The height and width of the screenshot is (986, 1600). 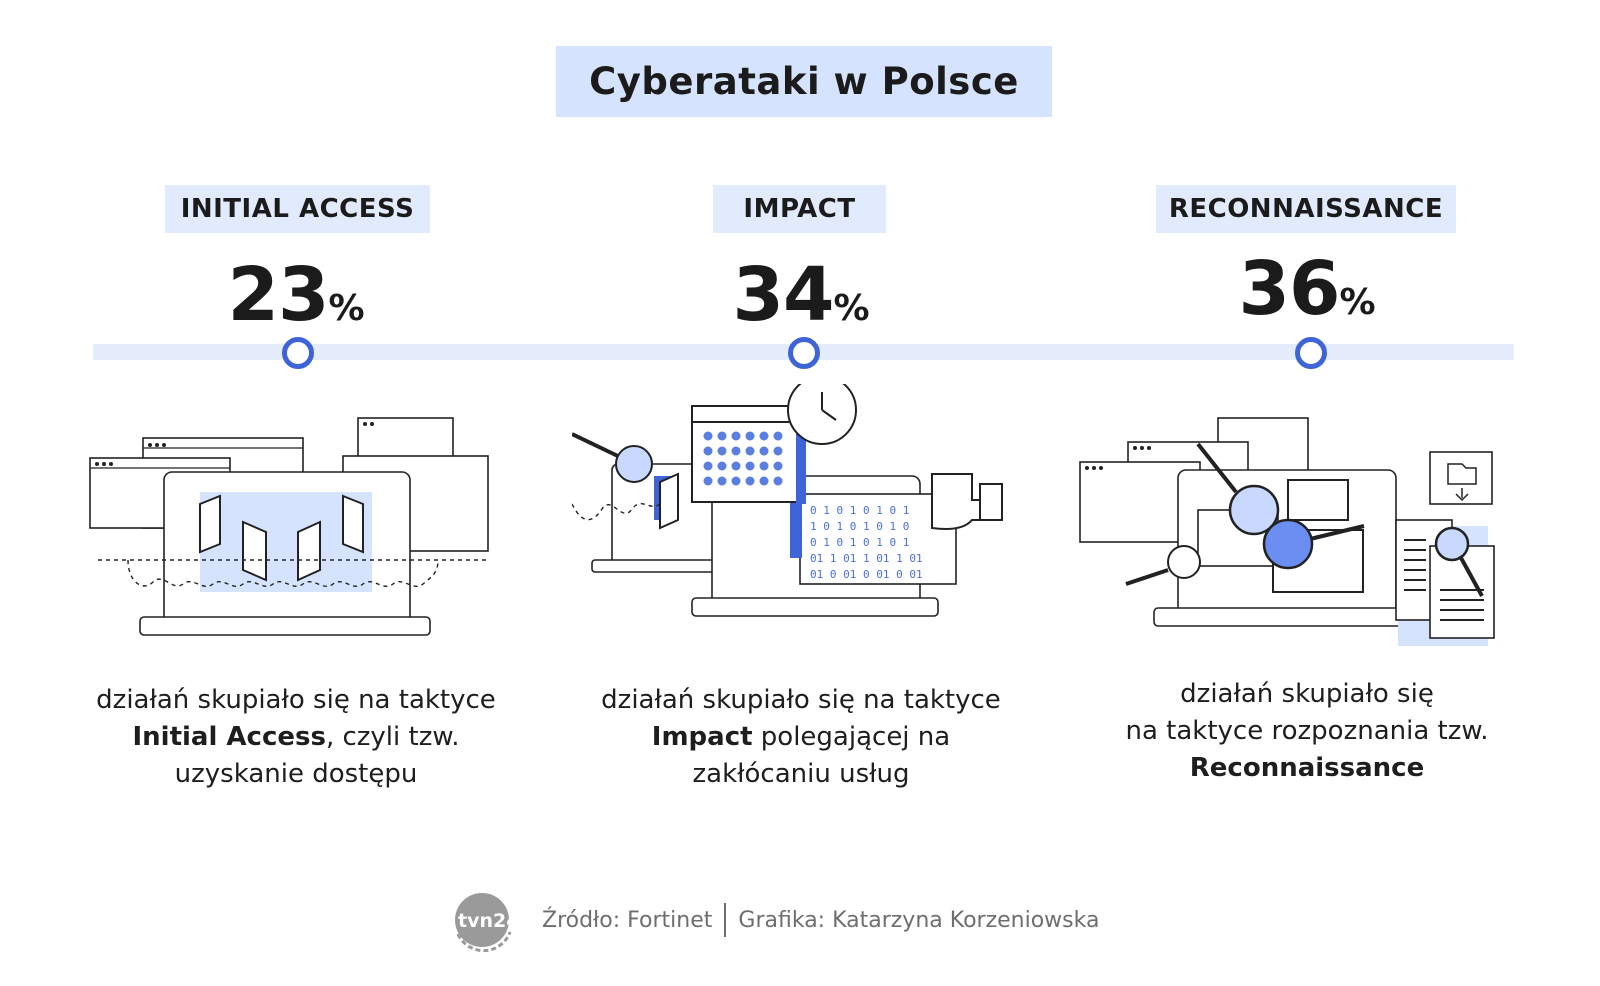 I want to click on description-line: działań skupiało się, so click(x=1307, y=694).